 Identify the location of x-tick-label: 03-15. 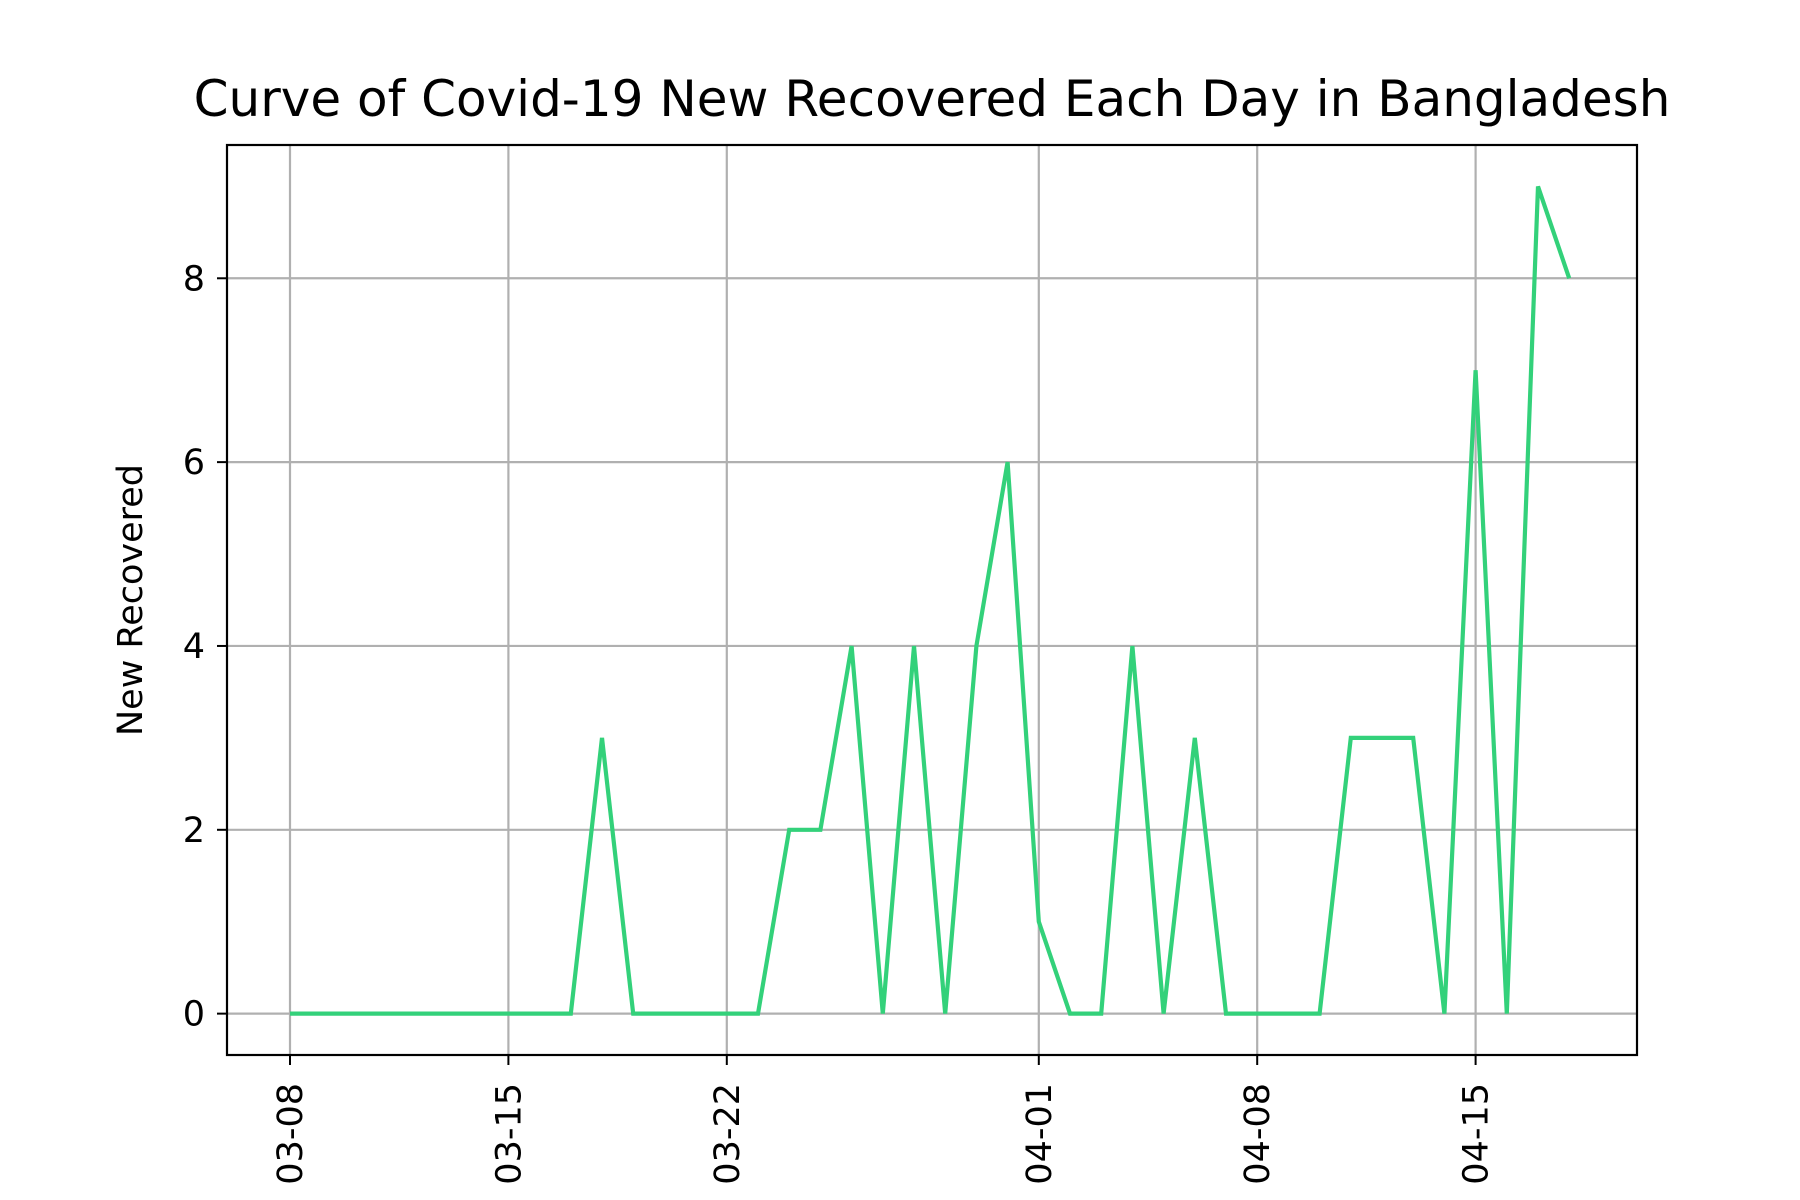
(509, 1134).